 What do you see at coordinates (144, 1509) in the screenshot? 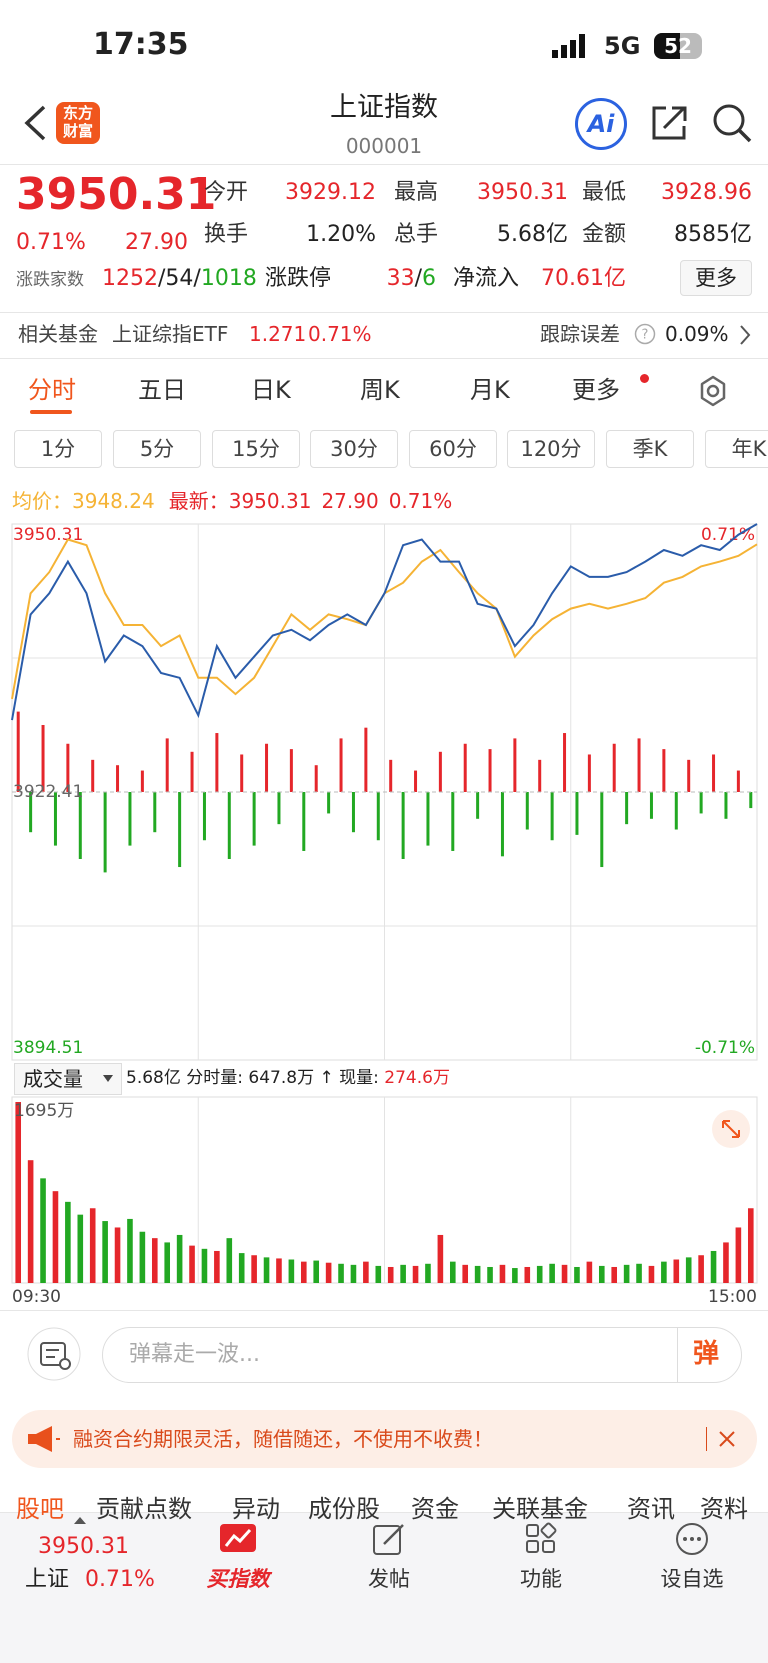
I see `section-tab: 贡献点数` at bounding box center [144, 1509].